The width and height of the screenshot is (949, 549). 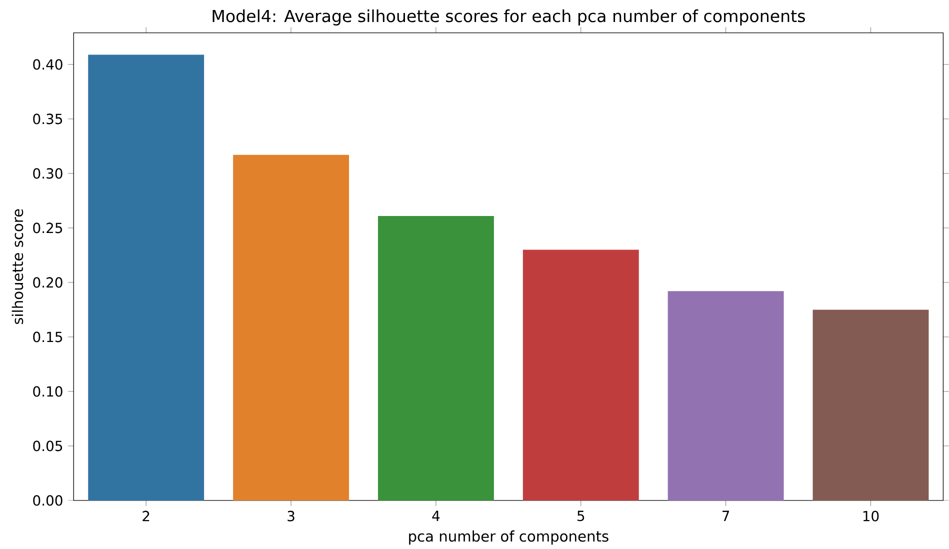 What do you see at coordinates (508, 537) in the screenshot?
I see `x-axis-title: pca number of components` at bounding box center [508, 537].